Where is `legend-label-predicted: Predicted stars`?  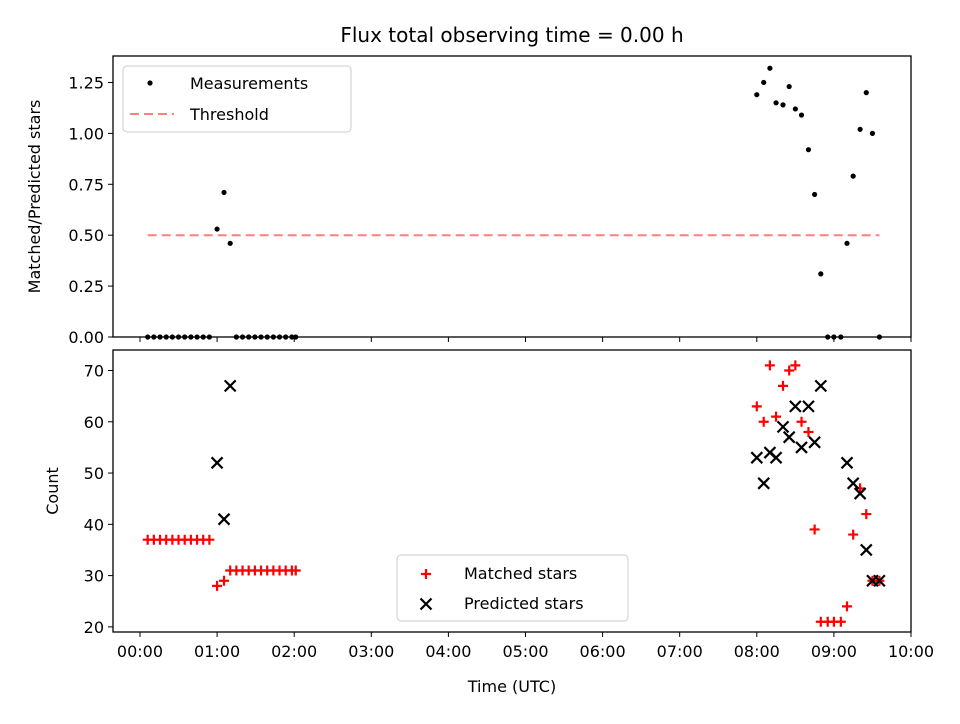
legend-label-predicted: Predicted stars is located at coordinates (524, 603).